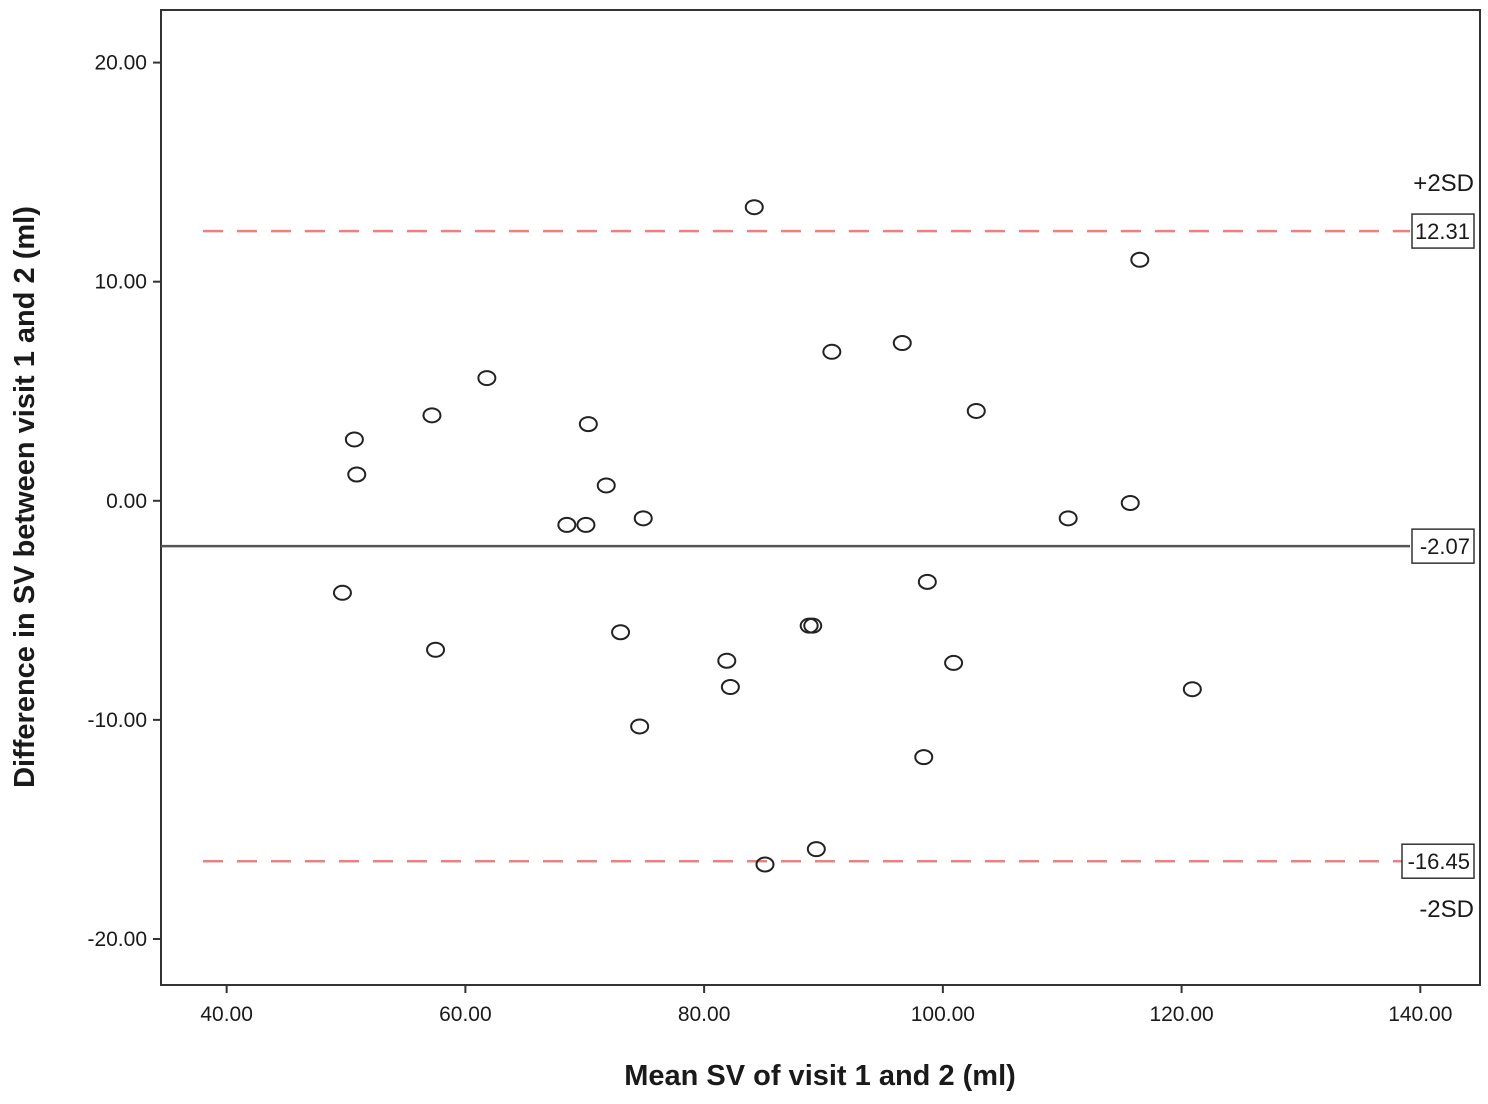 Image resolution: width=1488 pixels, height=1104 pixels. I want to click on reference-labels: -2.07 12.31 +2SD -16.45 -2SD, so click(1438, 546).